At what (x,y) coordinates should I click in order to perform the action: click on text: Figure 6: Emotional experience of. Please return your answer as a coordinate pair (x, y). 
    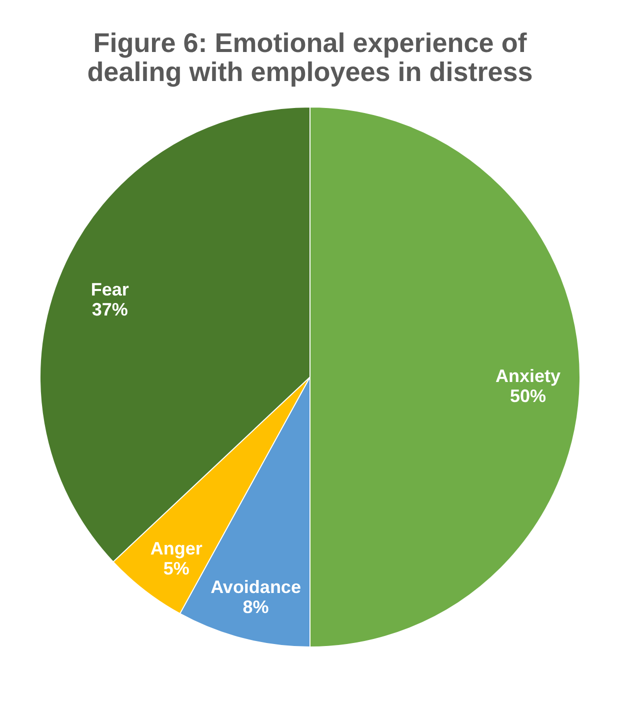
    Looking at the image, I should click on (310, 43).